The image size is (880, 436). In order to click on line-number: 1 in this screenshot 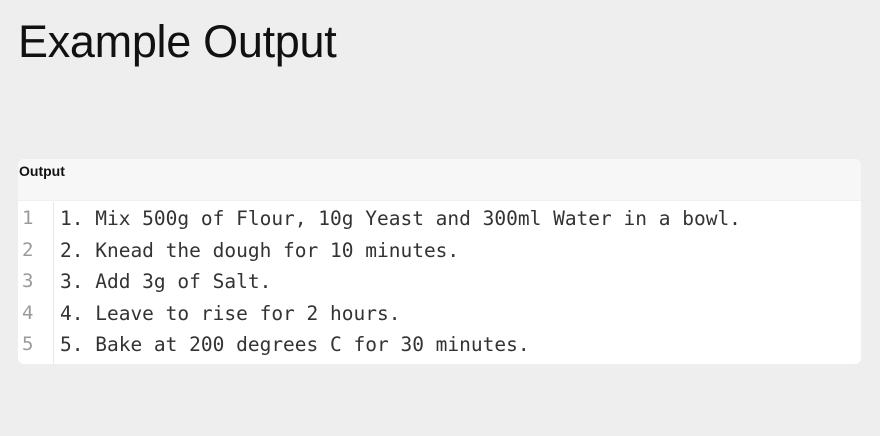, I will do `click(28, 218)`.